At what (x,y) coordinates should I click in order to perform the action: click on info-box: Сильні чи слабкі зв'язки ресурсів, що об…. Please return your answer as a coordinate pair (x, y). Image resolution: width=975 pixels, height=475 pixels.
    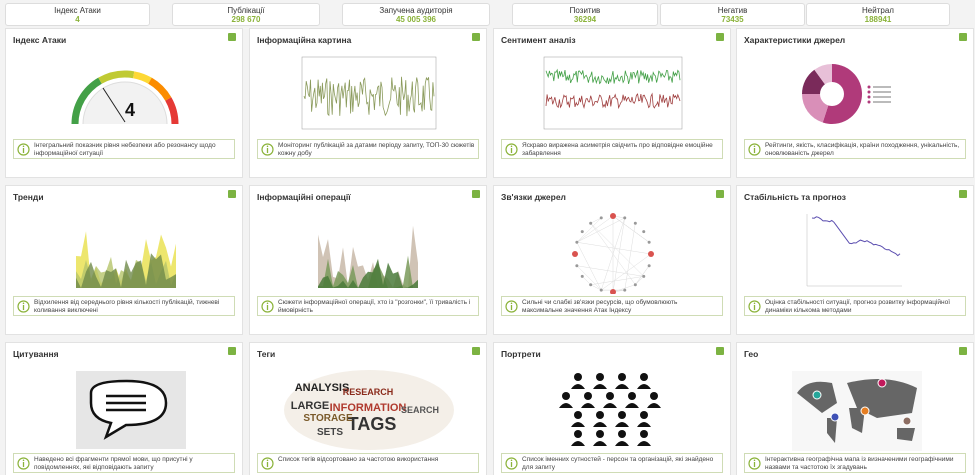
    Looking at the image, I should click on (612, 306).